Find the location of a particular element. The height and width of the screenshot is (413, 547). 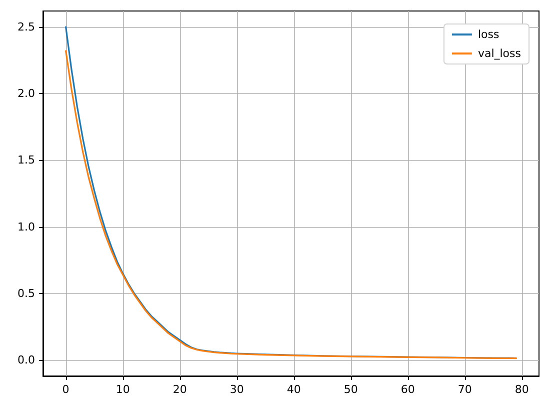

y-tick-label: 1.0 is located at coordinates (26, 227).